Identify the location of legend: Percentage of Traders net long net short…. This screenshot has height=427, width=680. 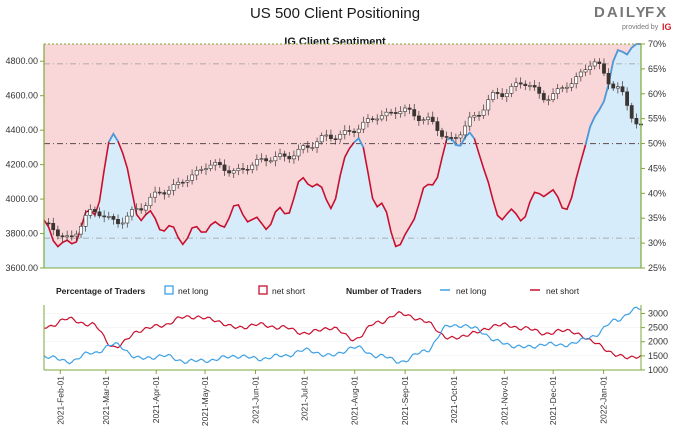
(318, 290).